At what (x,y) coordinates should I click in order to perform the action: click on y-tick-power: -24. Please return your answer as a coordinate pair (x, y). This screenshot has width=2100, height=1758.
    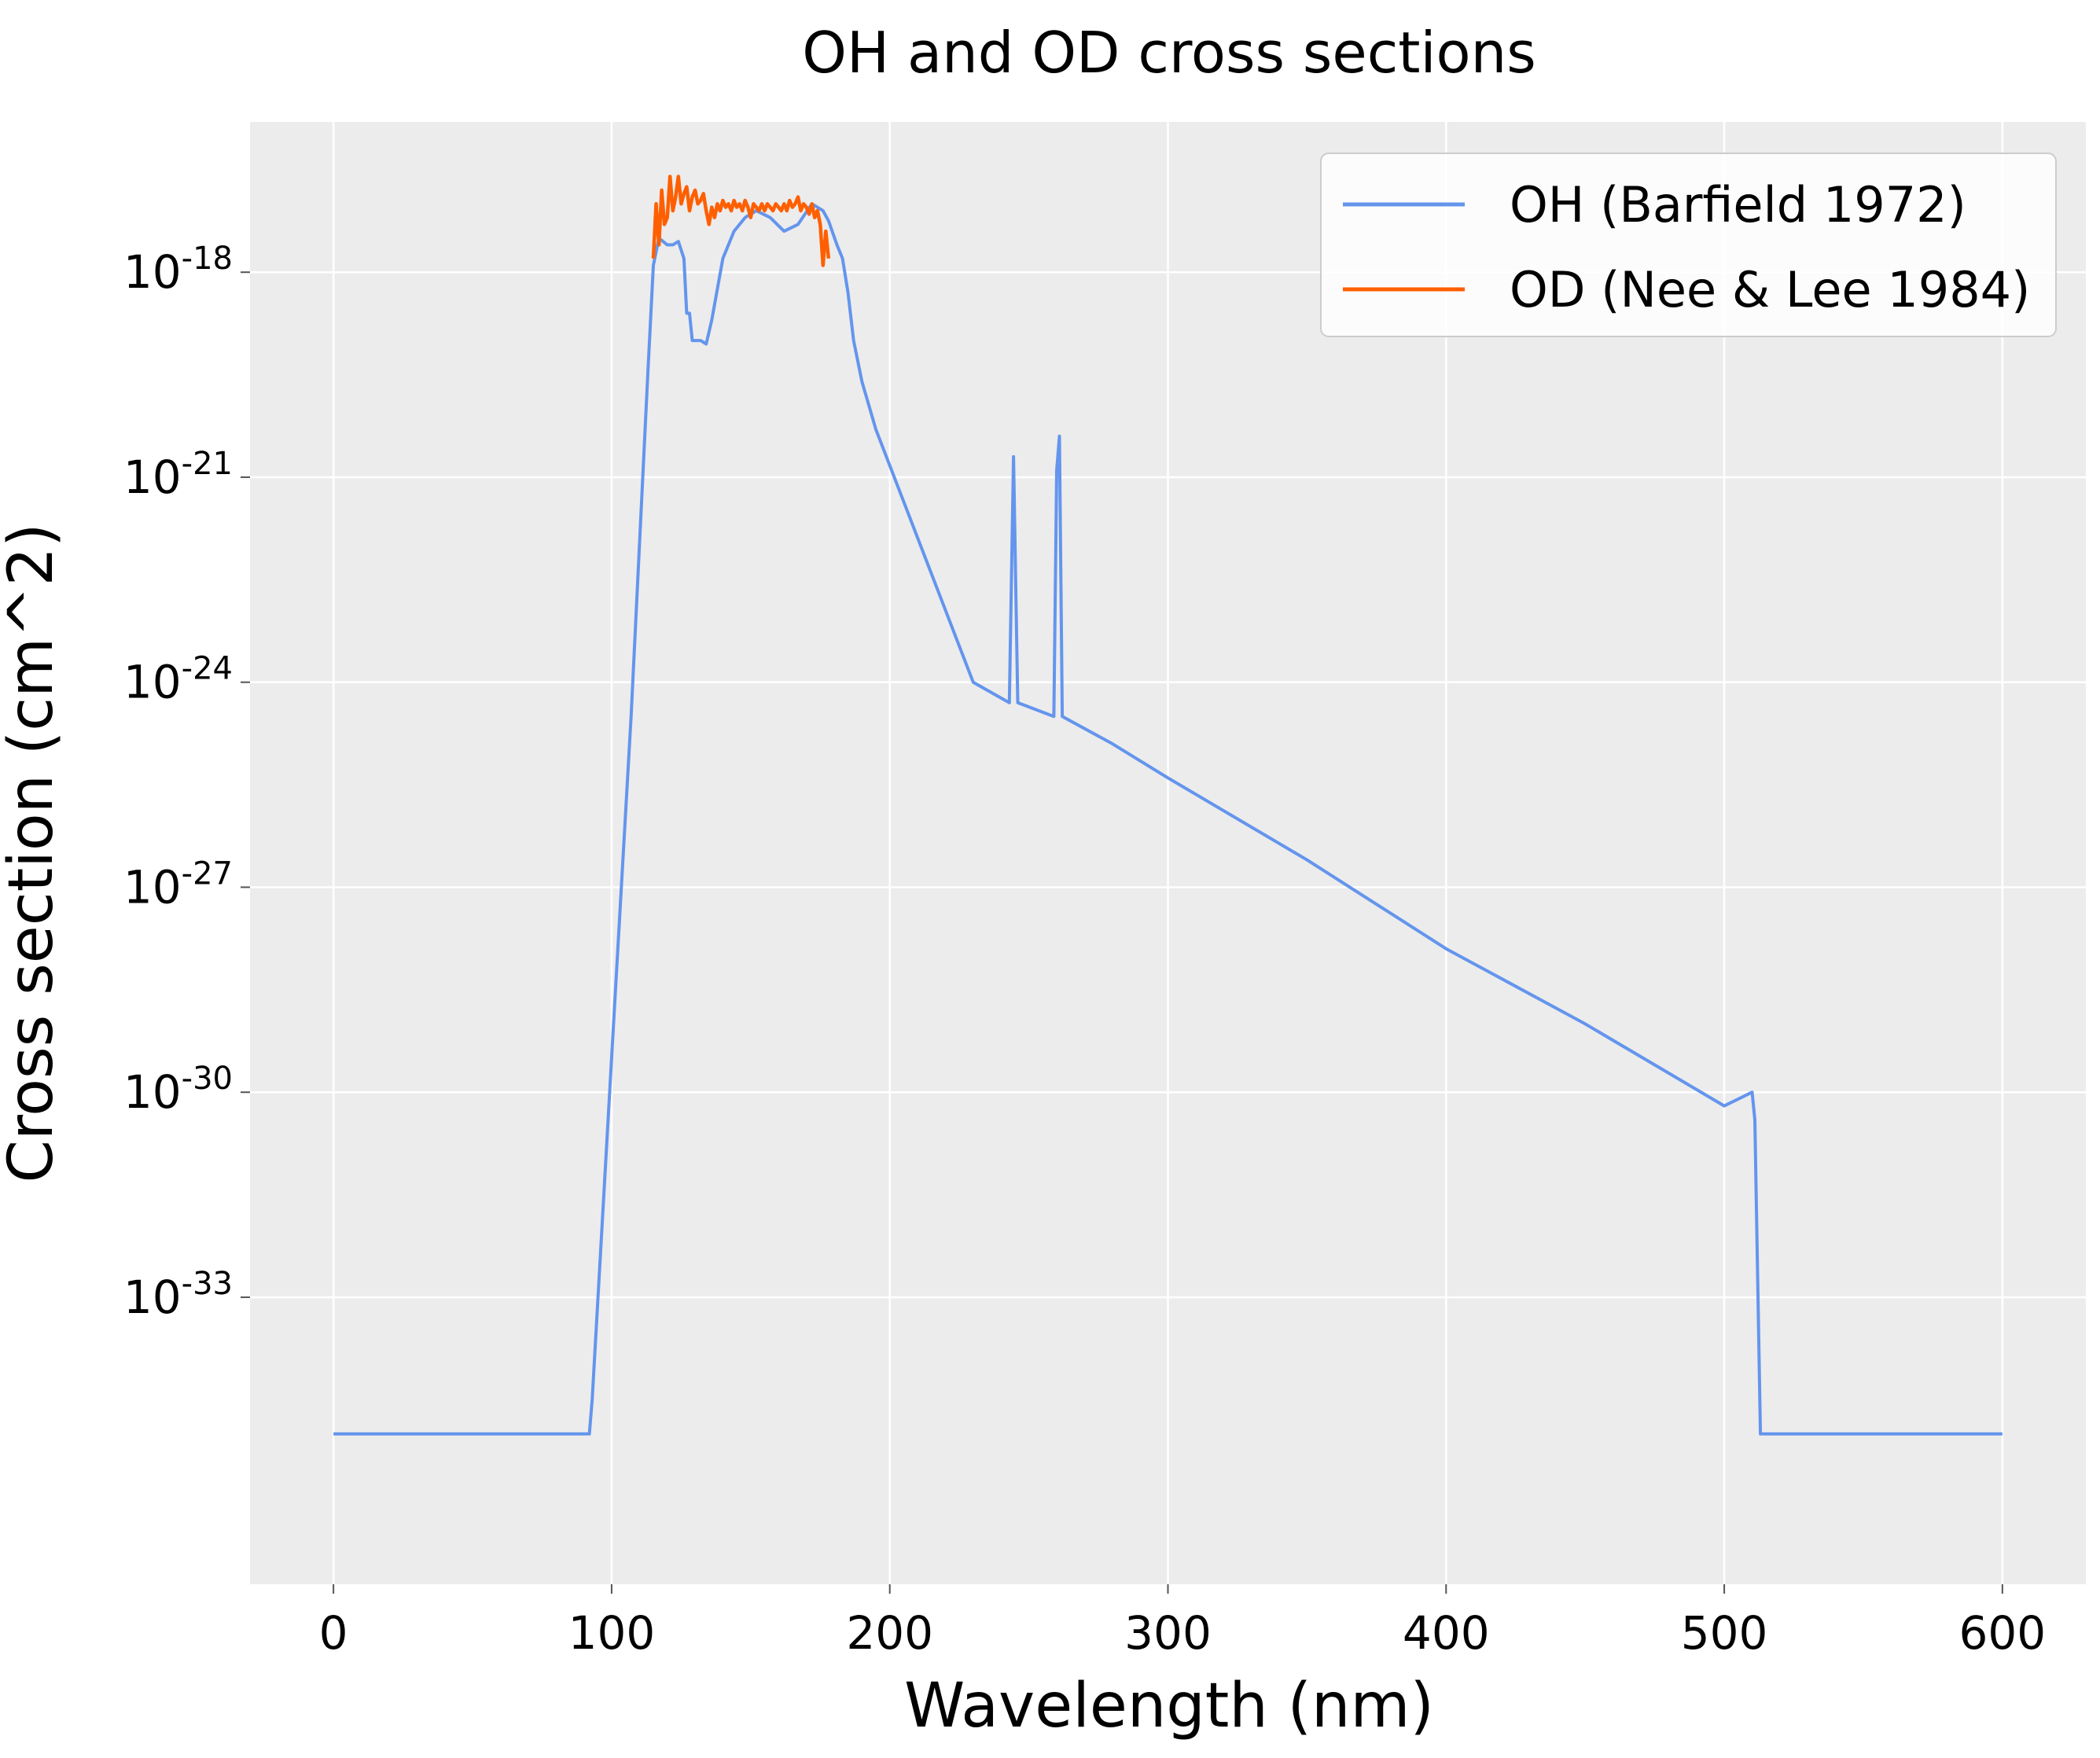
    Looking at the image, I should click on (207, 669).